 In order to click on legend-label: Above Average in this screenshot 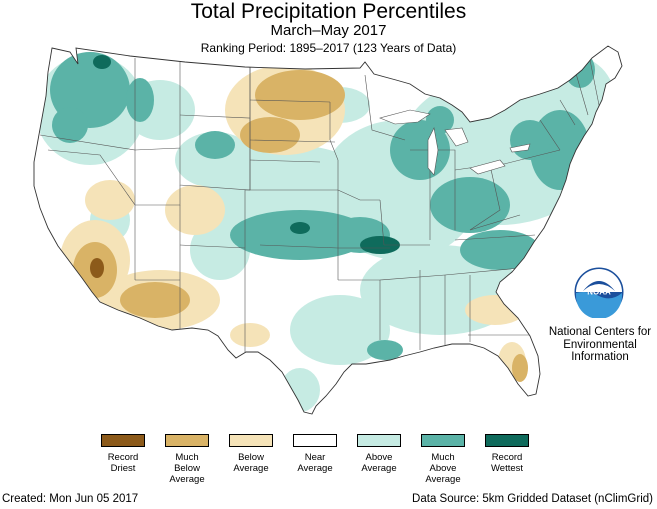, I will do `click(379, 463)`.